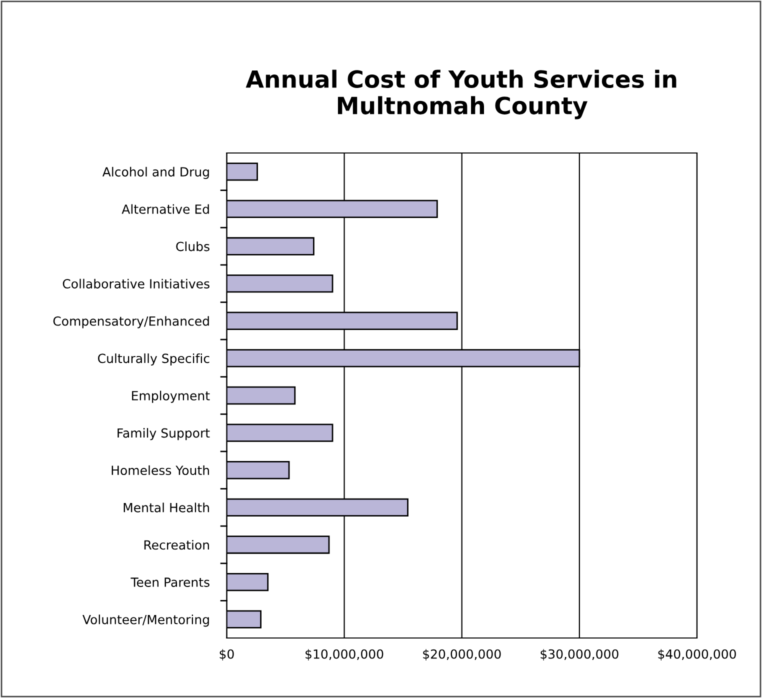 This screenshot has height=698, width=762. I want to click on y-tick-label: Teen Parents, so click(170, 582).